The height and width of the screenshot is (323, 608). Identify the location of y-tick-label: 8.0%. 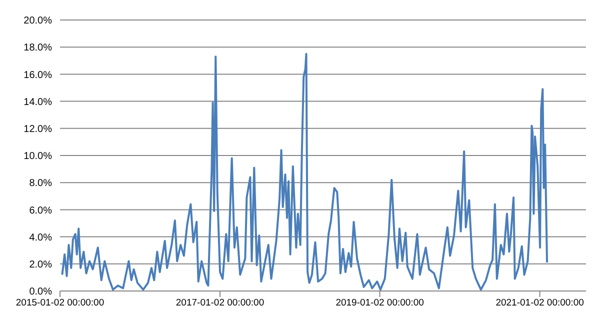
(40, 184).